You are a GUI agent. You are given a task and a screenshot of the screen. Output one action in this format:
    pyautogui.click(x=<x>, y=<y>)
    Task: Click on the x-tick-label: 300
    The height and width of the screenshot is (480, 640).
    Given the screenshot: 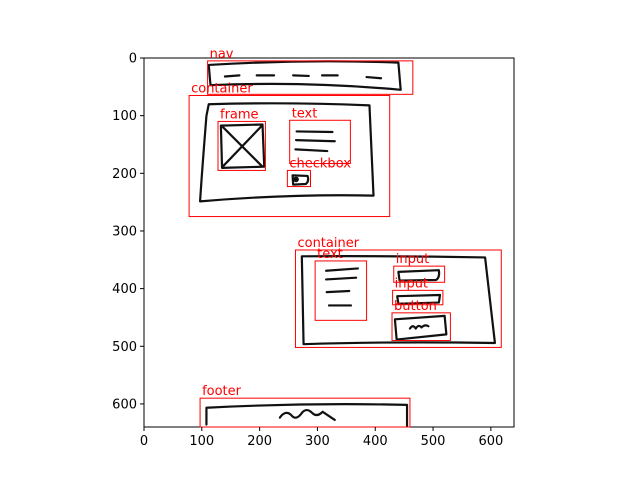 What is the action you would take?
    pyautogui.click(x=317, y=441)
    